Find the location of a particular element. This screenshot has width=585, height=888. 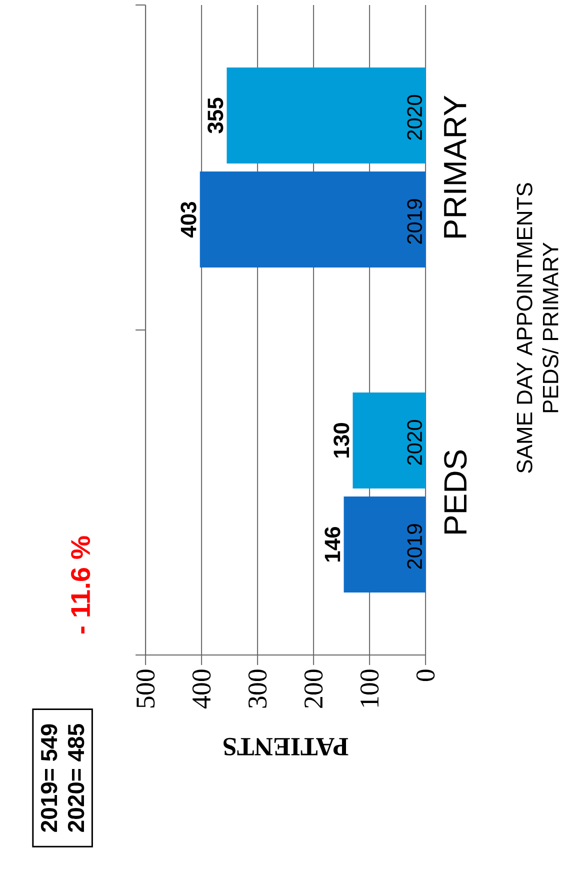

text: - 11.6 % is located at coordinates (80, 585).